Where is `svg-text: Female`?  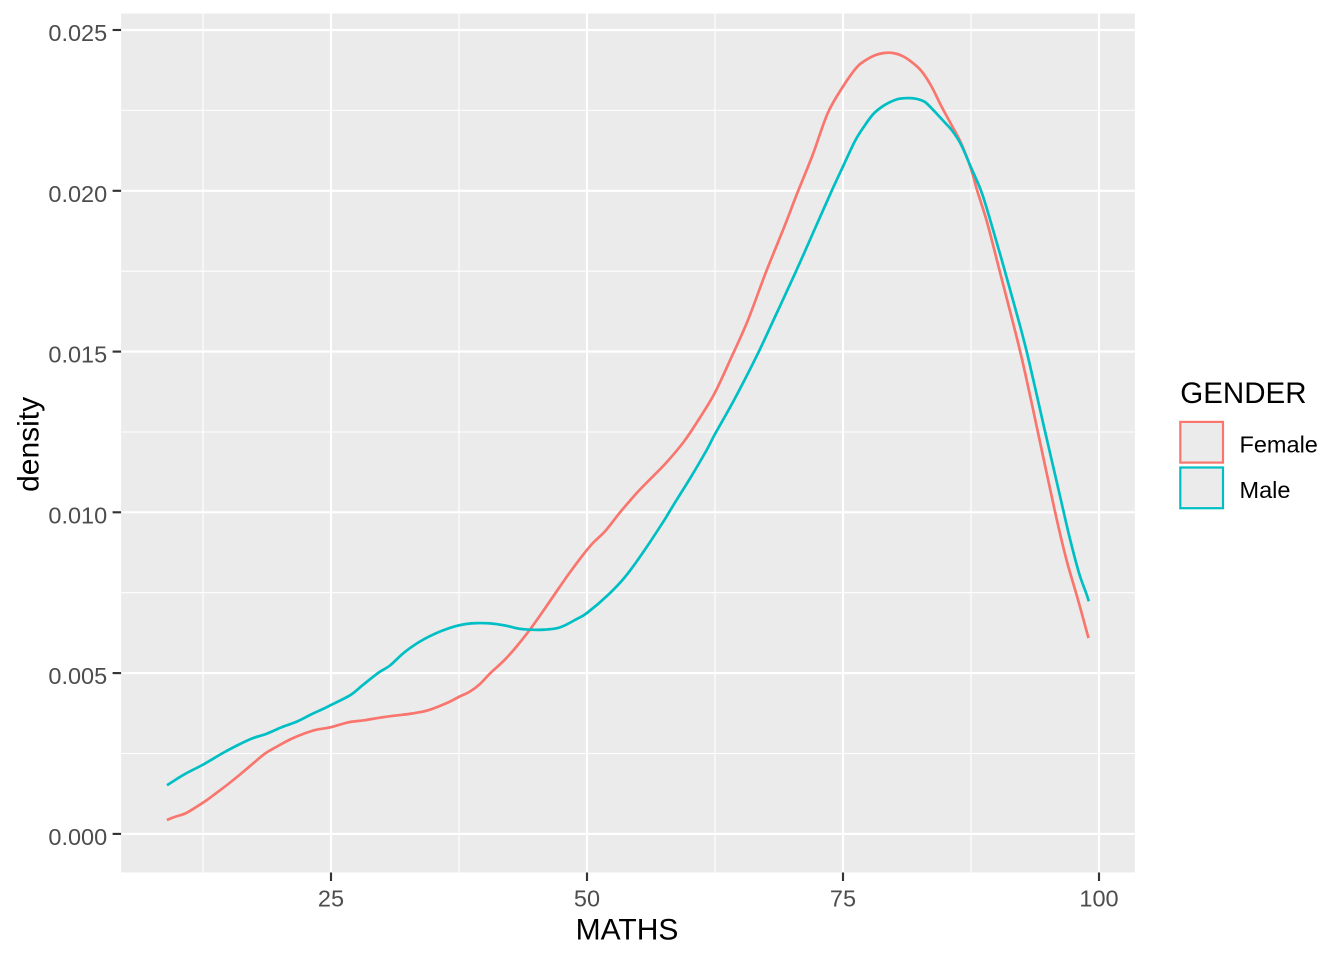
svg-text: Female is located at coordinates (1279, 444).